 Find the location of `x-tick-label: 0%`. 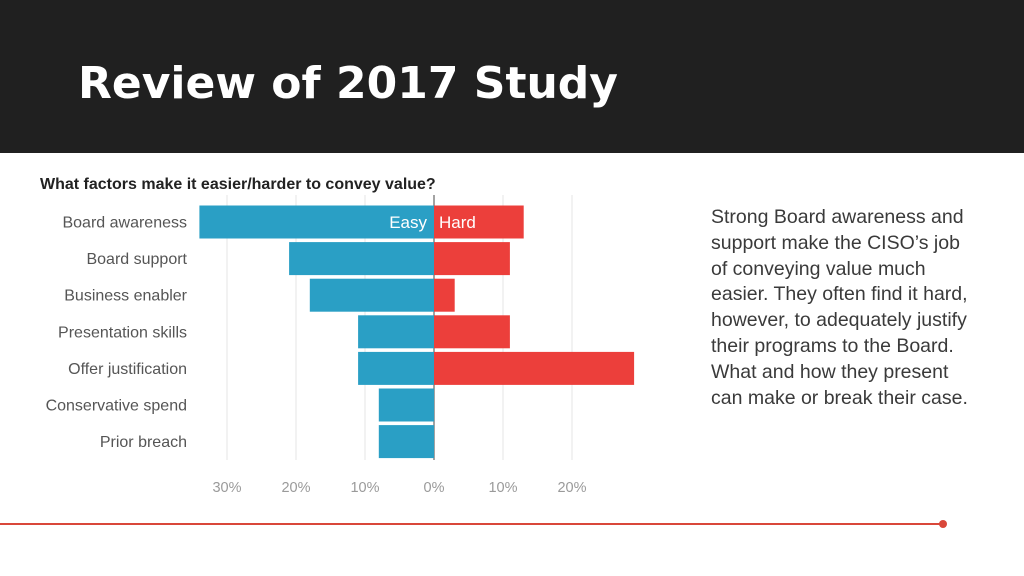

x-tick-label: 0% is located at coordinates (434, 488).